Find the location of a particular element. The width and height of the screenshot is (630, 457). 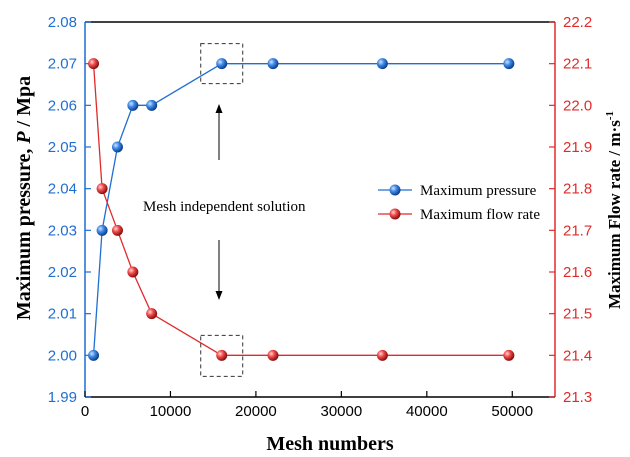

x-tick-label: 50000 is located at coordinates (512, 411).